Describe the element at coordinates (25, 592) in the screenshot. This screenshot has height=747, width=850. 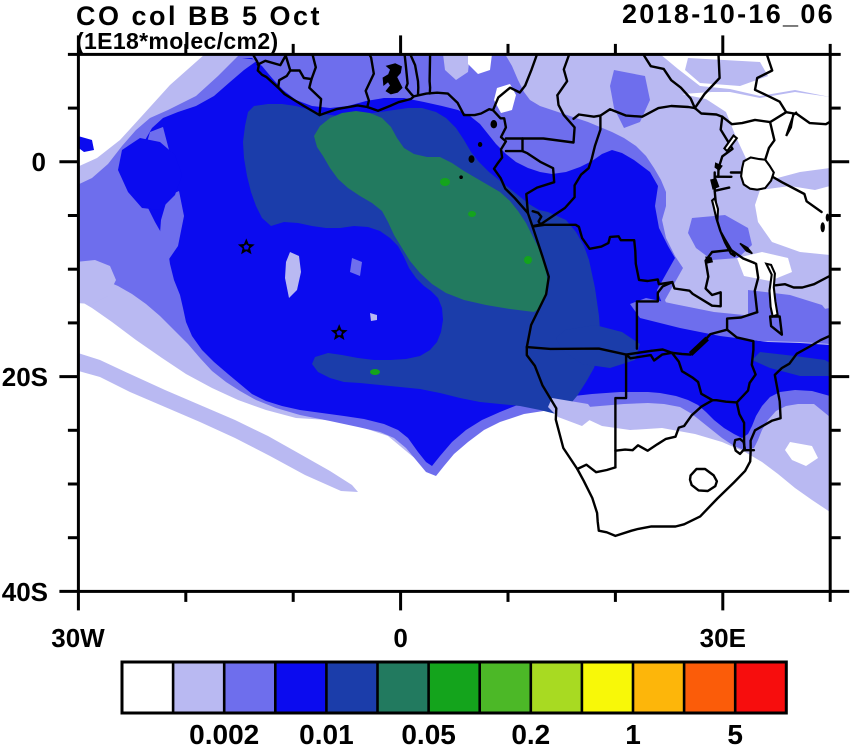
I see `svg-text: 40S` at that location.